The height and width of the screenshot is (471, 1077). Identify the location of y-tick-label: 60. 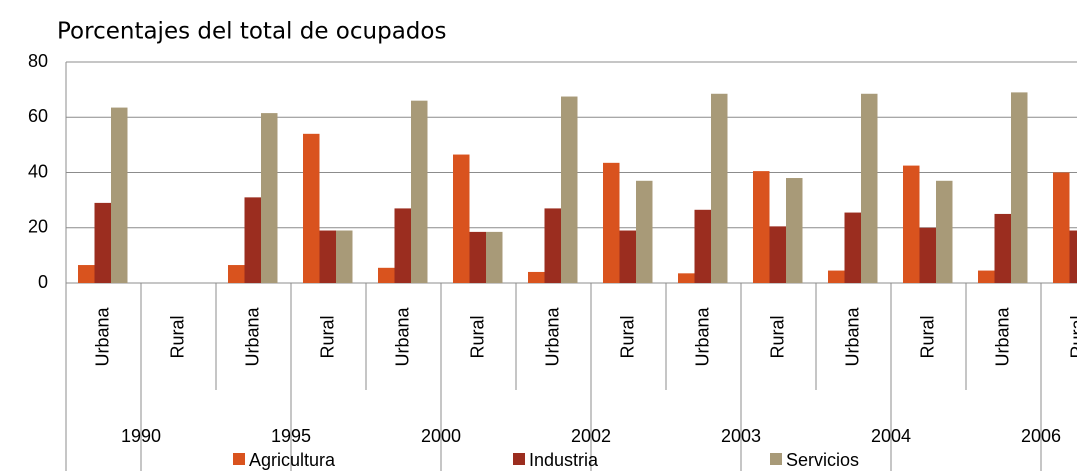
(38, 116).